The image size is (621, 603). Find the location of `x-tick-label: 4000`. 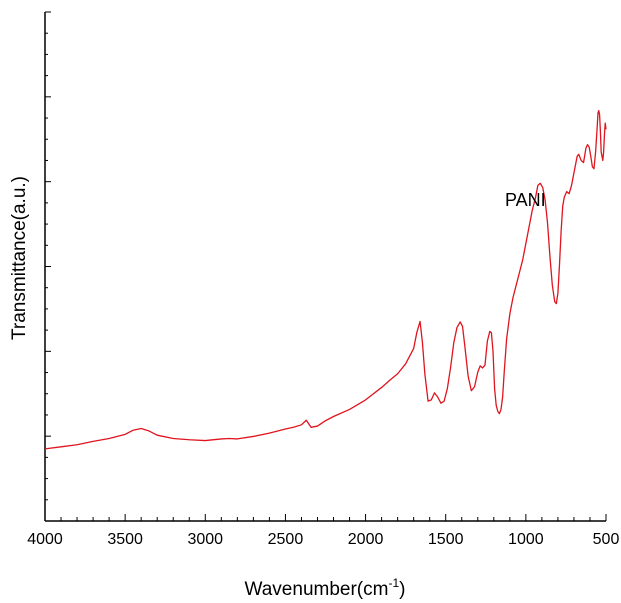

x-tick-label: 4000 is located at coordinates (45, 539).